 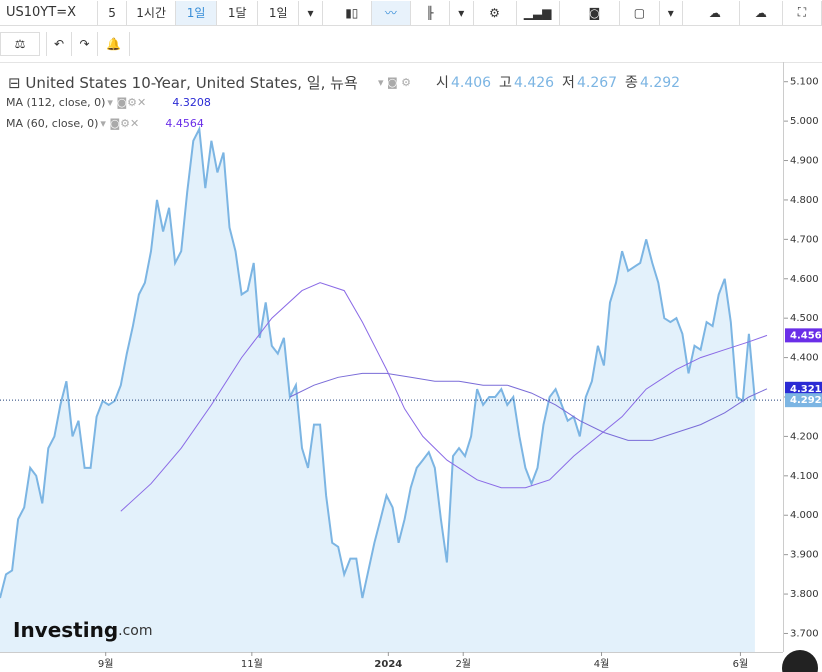 I want to click on price-label: 4.321, so click(x=806, y=389).